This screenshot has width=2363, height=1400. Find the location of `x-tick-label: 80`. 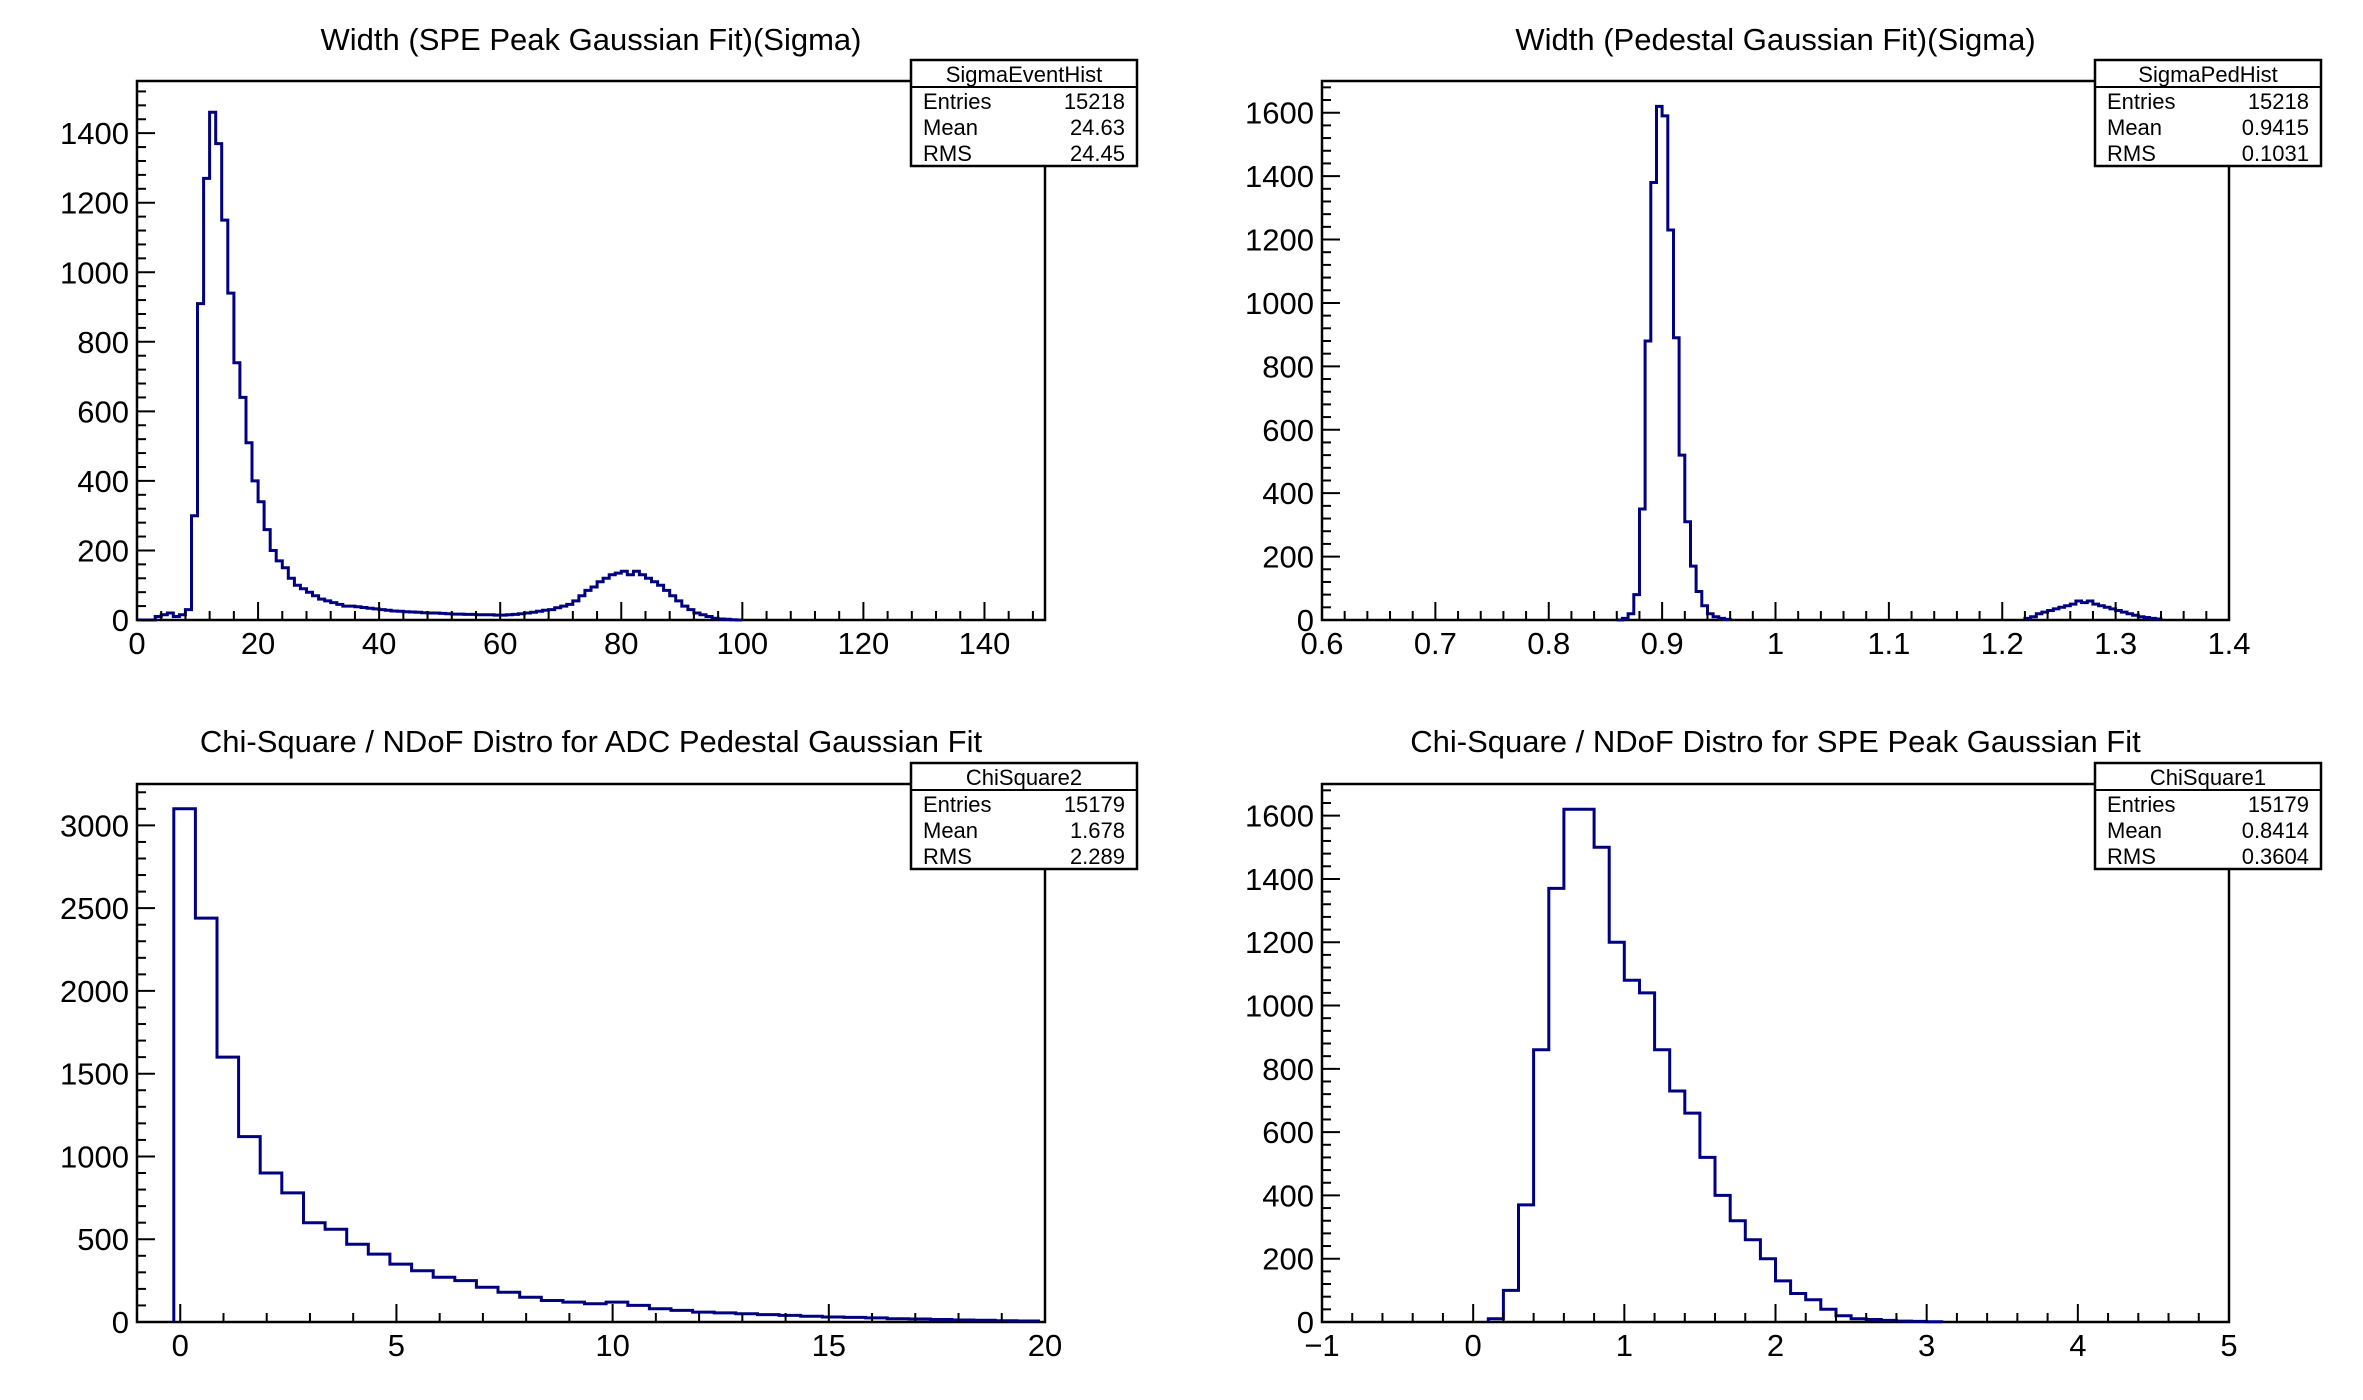

x-tick-label: 80 is located at coordinates (621, 643).